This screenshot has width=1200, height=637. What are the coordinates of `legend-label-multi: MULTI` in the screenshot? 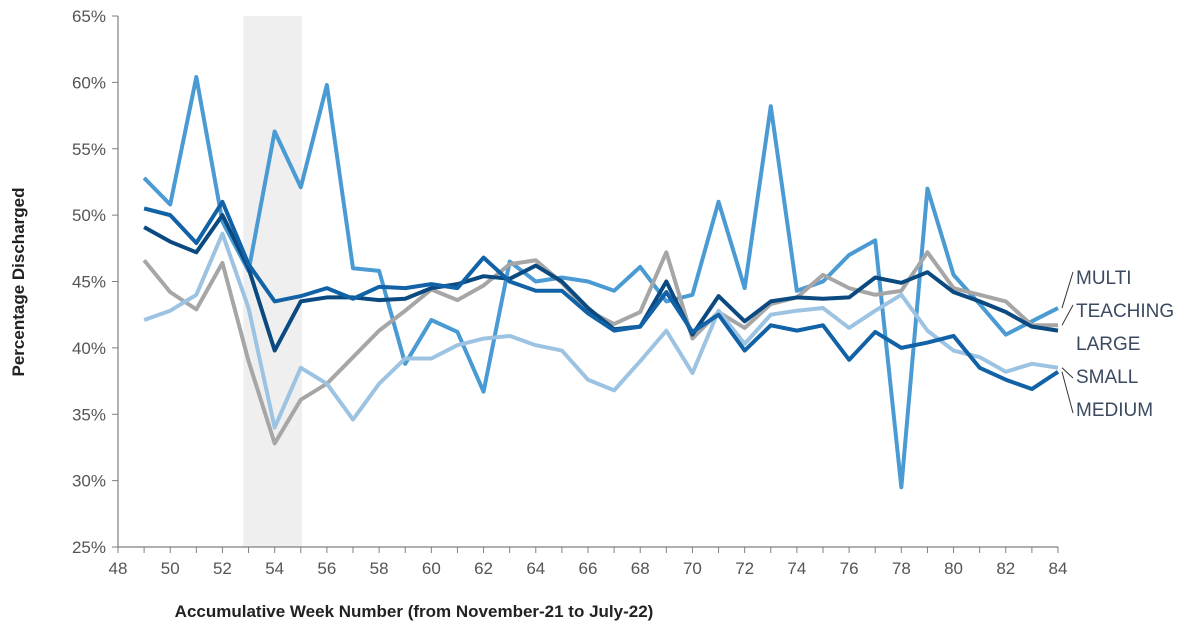 It's located at (1104, 278).